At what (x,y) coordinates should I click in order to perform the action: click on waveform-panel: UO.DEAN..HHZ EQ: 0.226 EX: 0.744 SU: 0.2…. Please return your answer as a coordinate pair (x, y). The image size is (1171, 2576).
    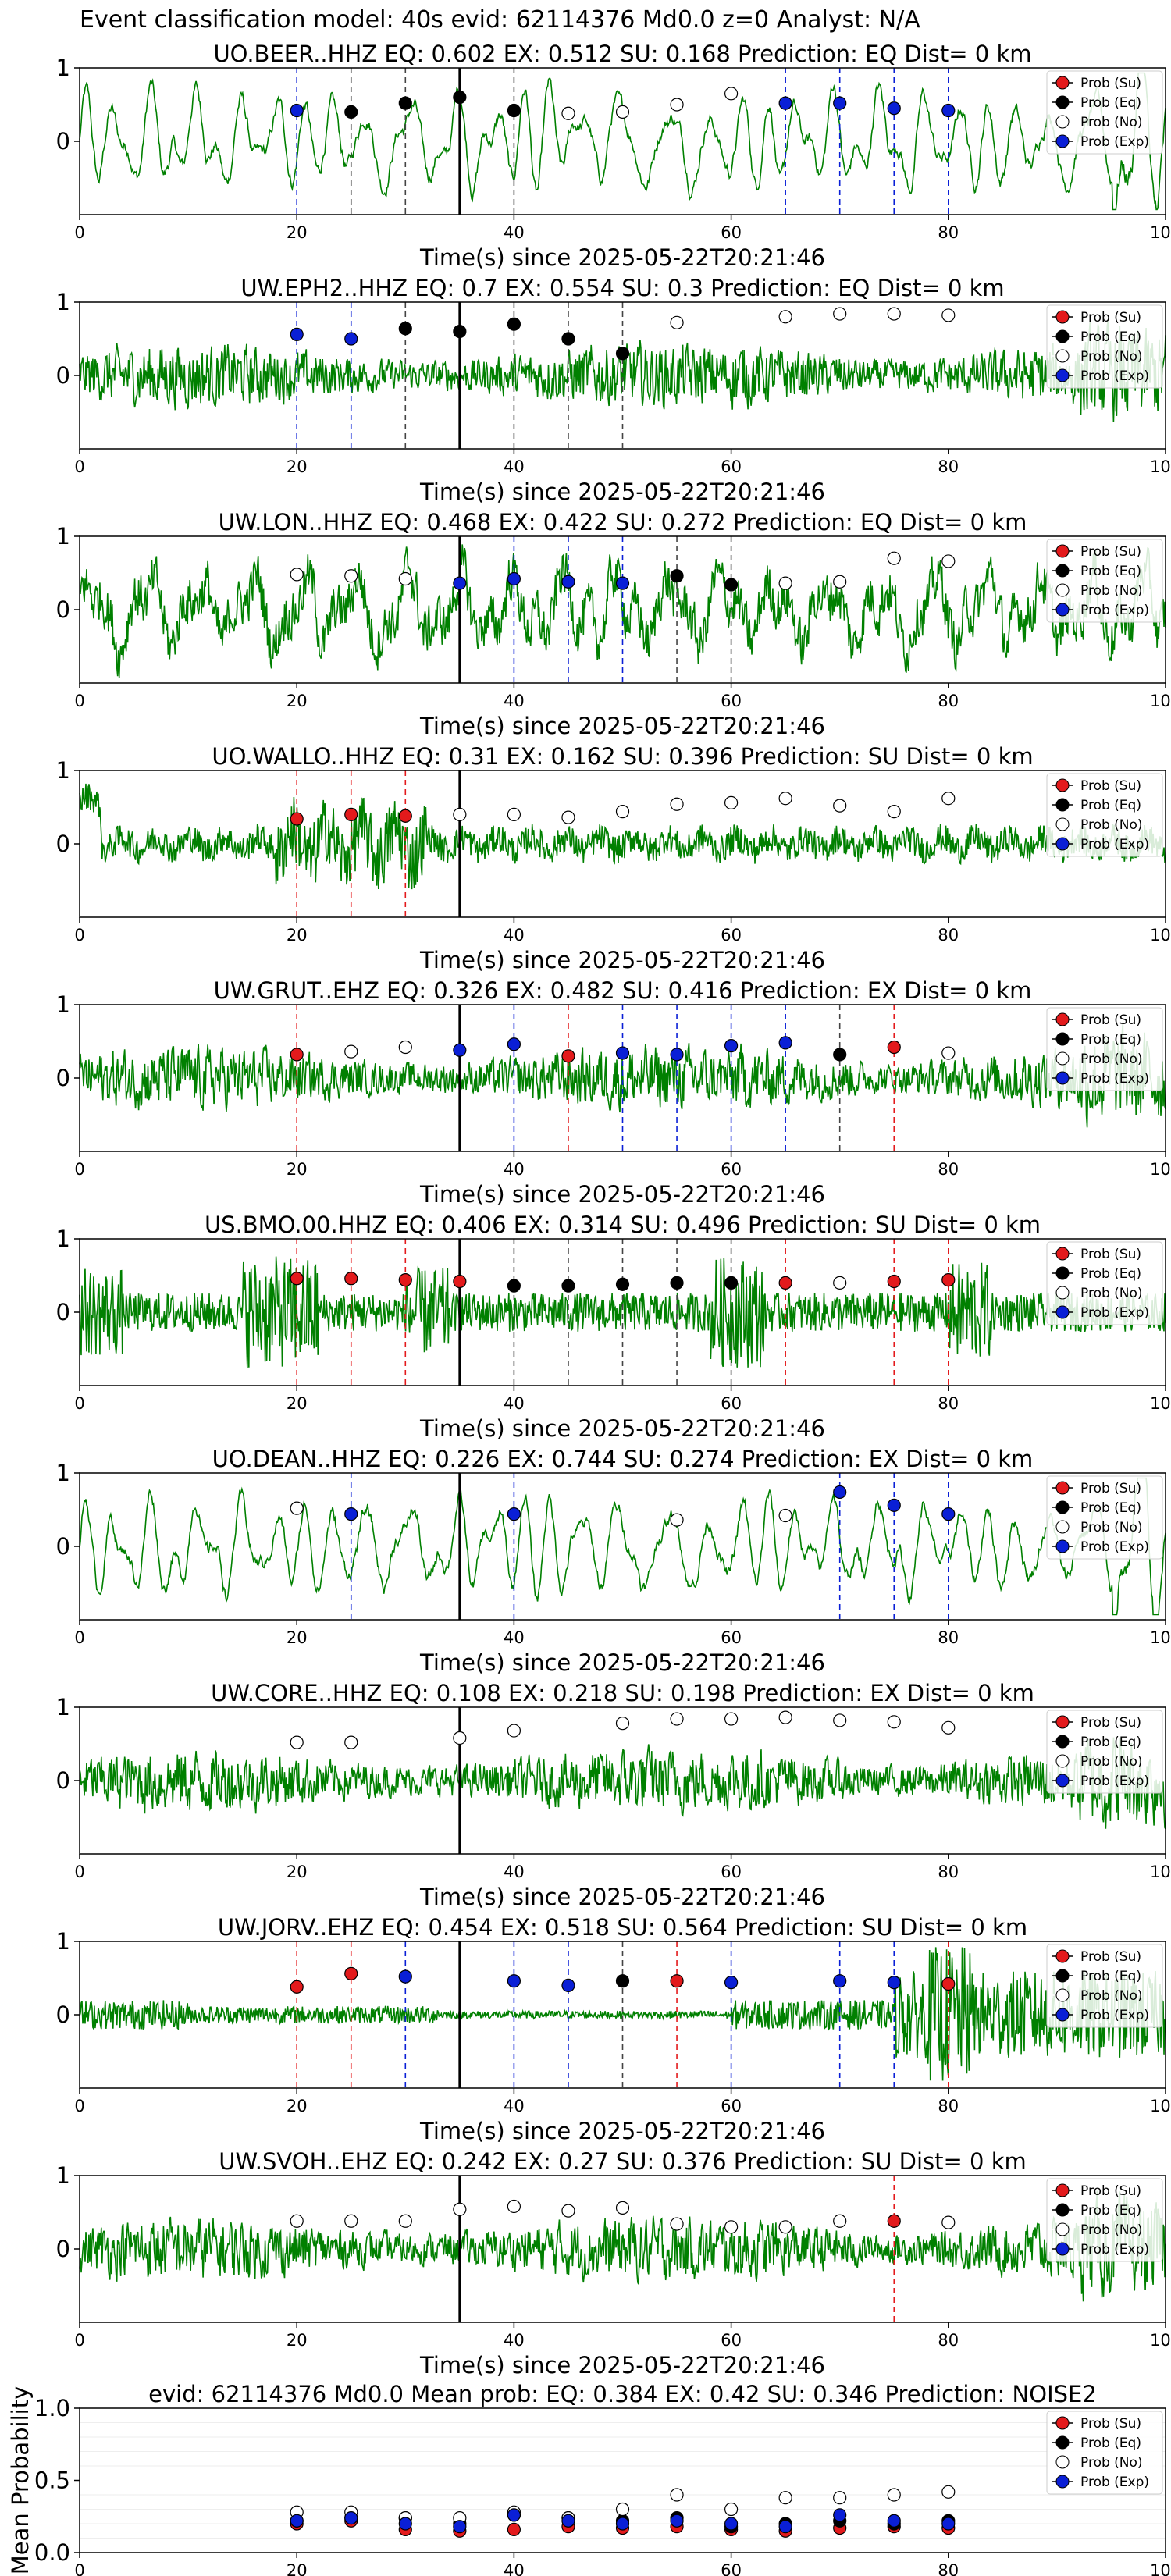
    Looking at the image, I should click on (613, 1561).